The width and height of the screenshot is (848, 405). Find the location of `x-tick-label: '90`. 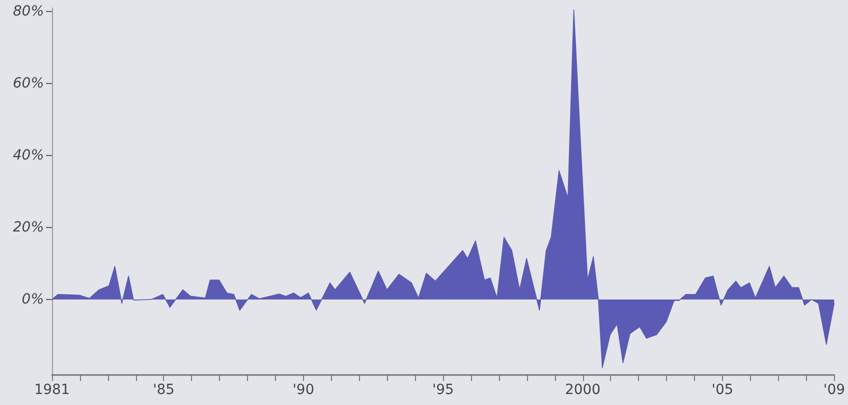

x-tick-label: '90 is located at coordinates (303, 390).